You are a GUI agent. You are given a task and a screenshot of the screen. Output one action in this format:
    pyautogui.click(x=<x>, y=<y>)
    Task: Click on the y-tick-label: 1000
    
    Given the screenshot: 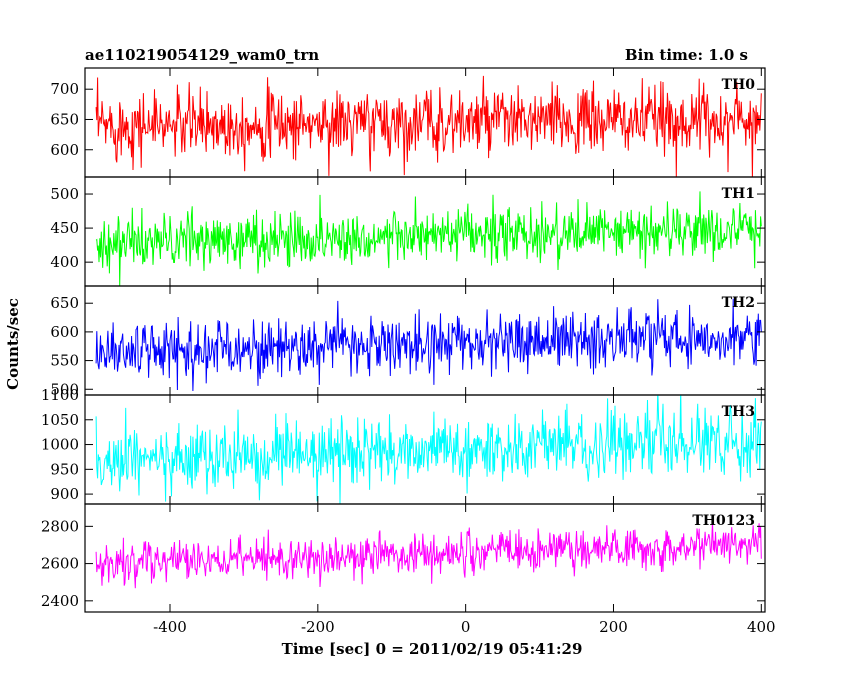 What is the action you would take?
    pyautogui.click(x=60, y=445)
    